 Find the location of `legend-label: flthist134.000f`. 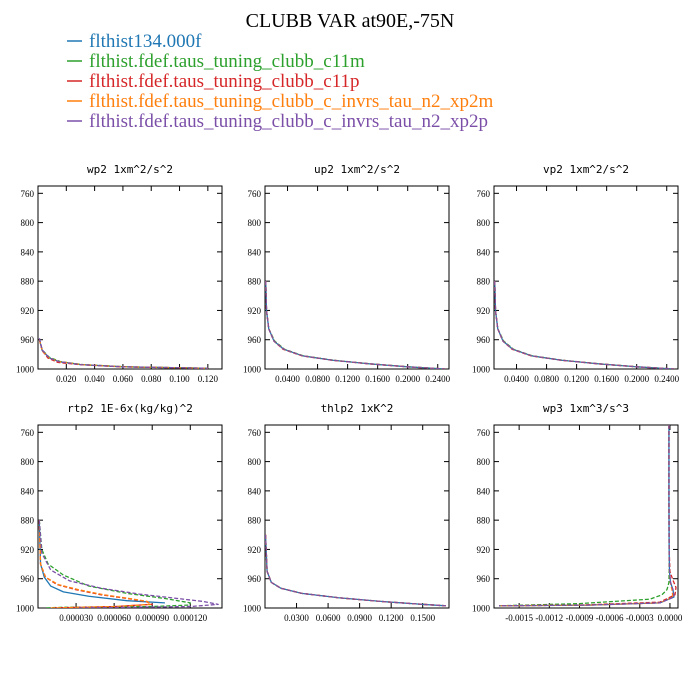

legend-label: flthist134.000f is located at coordinates (145, 41).